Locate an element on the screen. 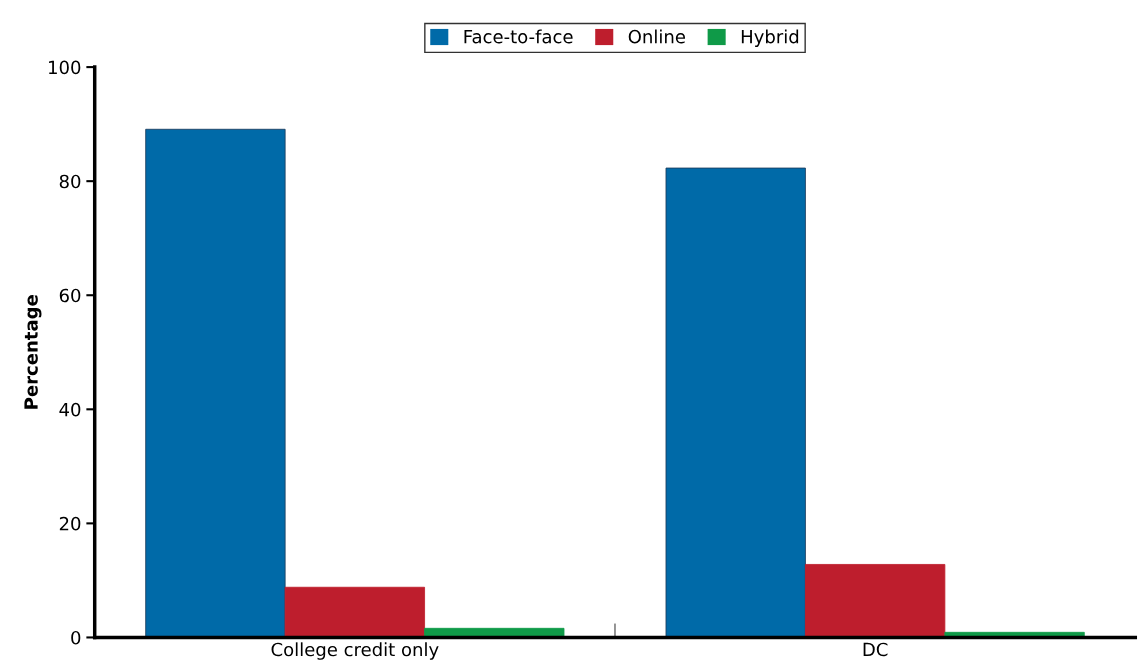  x-tick-label: DC is located at coordinates (875, 649).